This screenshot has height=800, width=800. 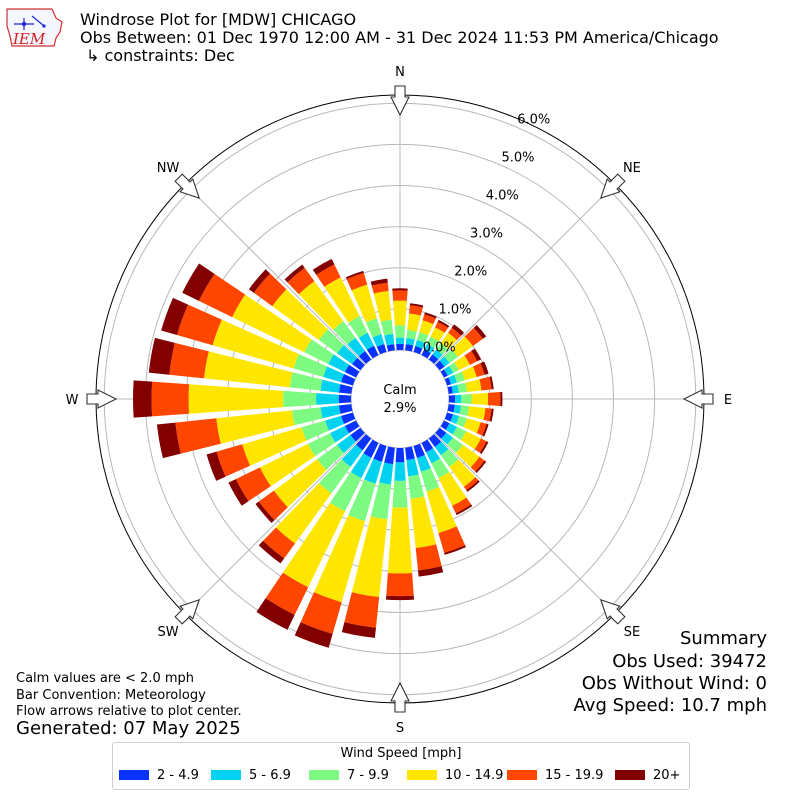 I want to click on bar-convention: Bar Convention: Meteorology, so click(x=111, y=695).